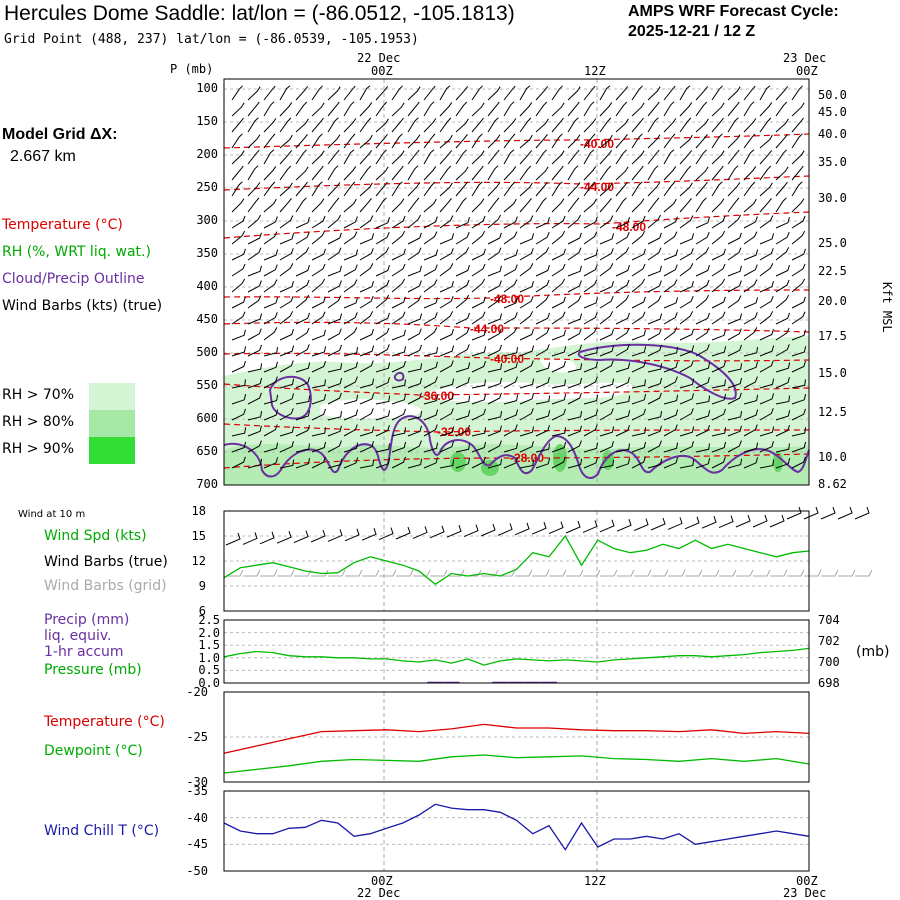 This screenshot has height=900, width=900. What do you see at coordinates (516, 737) in the screenshot?
I see `temperature-panel-frame` at bounding box center [516, 737].